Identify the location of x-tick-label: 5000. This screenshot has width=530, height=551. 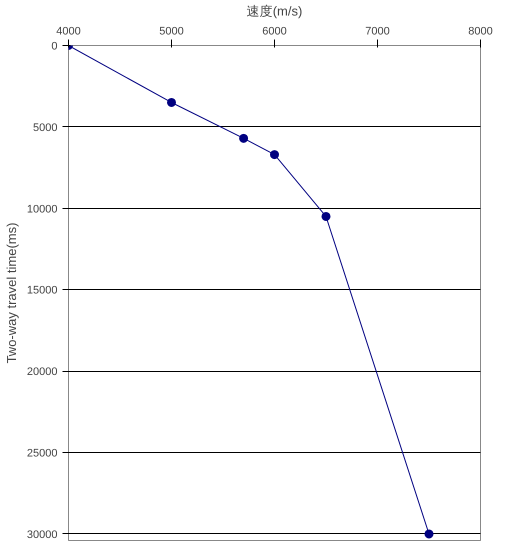
(171, 32).